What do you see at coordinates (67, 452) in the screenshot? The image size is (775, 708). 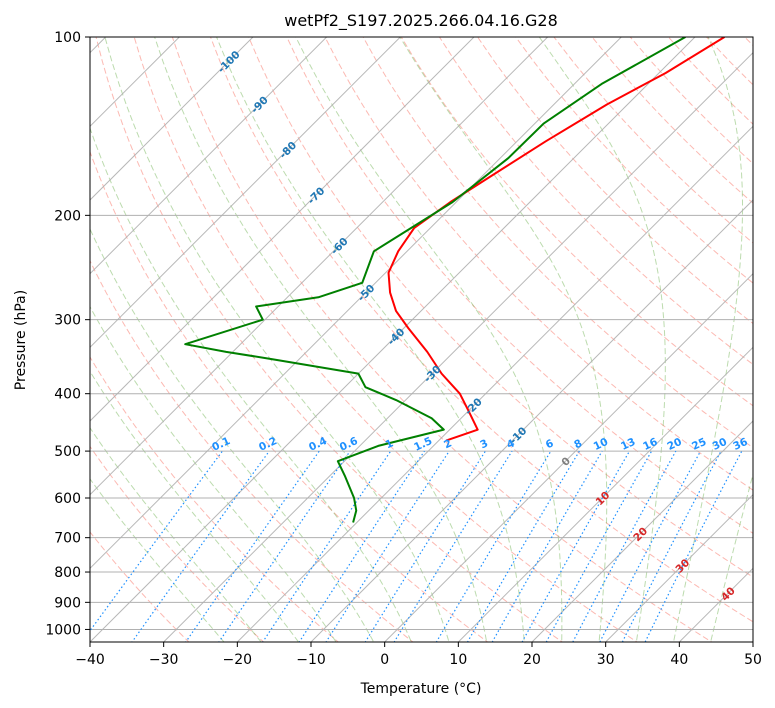 I see `y-tick-label: 500` at bounding box center [67, 452].